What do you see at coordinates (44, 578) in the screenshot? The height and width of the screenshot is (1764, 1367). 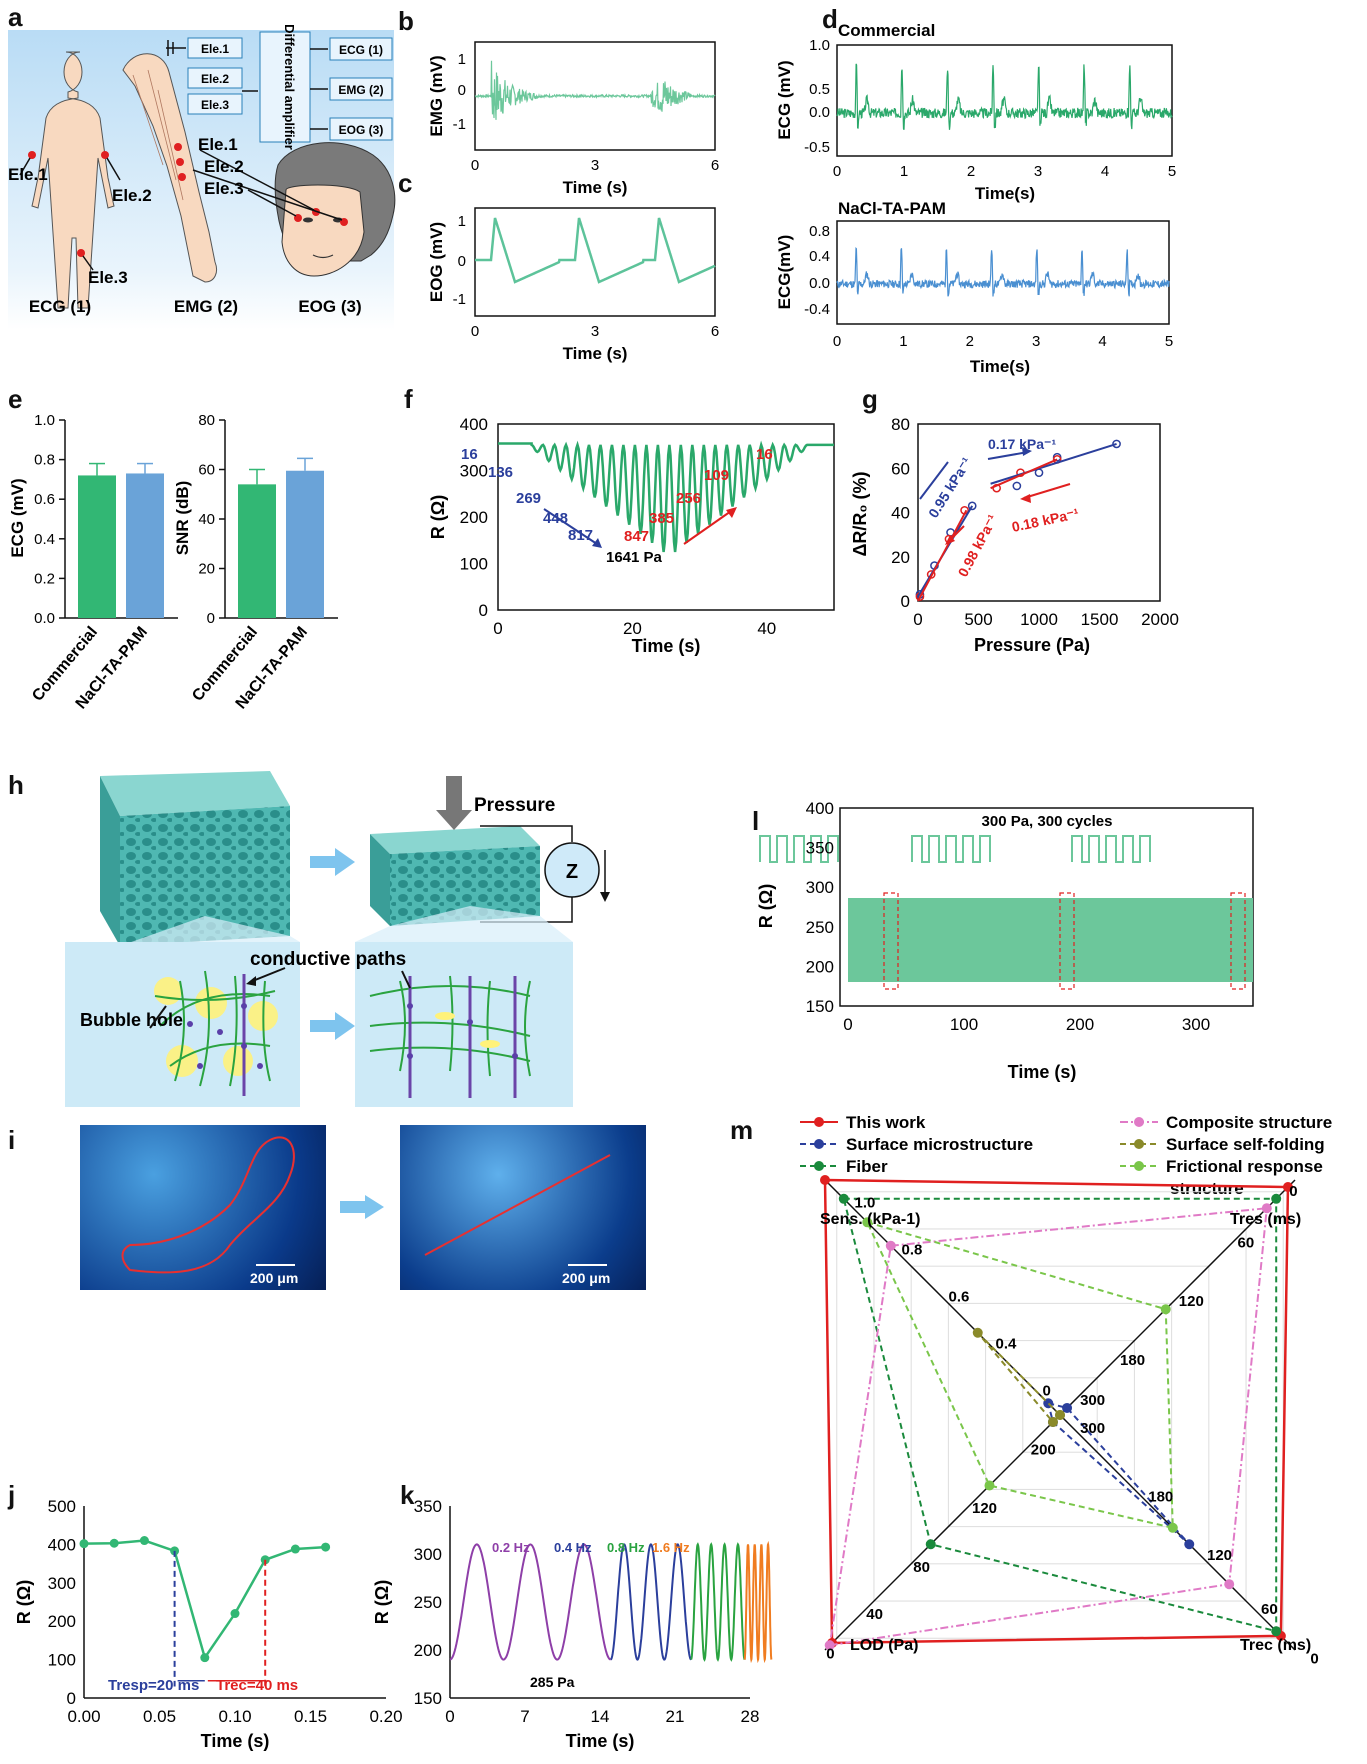 I see `e-ytick: 0.2` at bounding box center [44, 578].